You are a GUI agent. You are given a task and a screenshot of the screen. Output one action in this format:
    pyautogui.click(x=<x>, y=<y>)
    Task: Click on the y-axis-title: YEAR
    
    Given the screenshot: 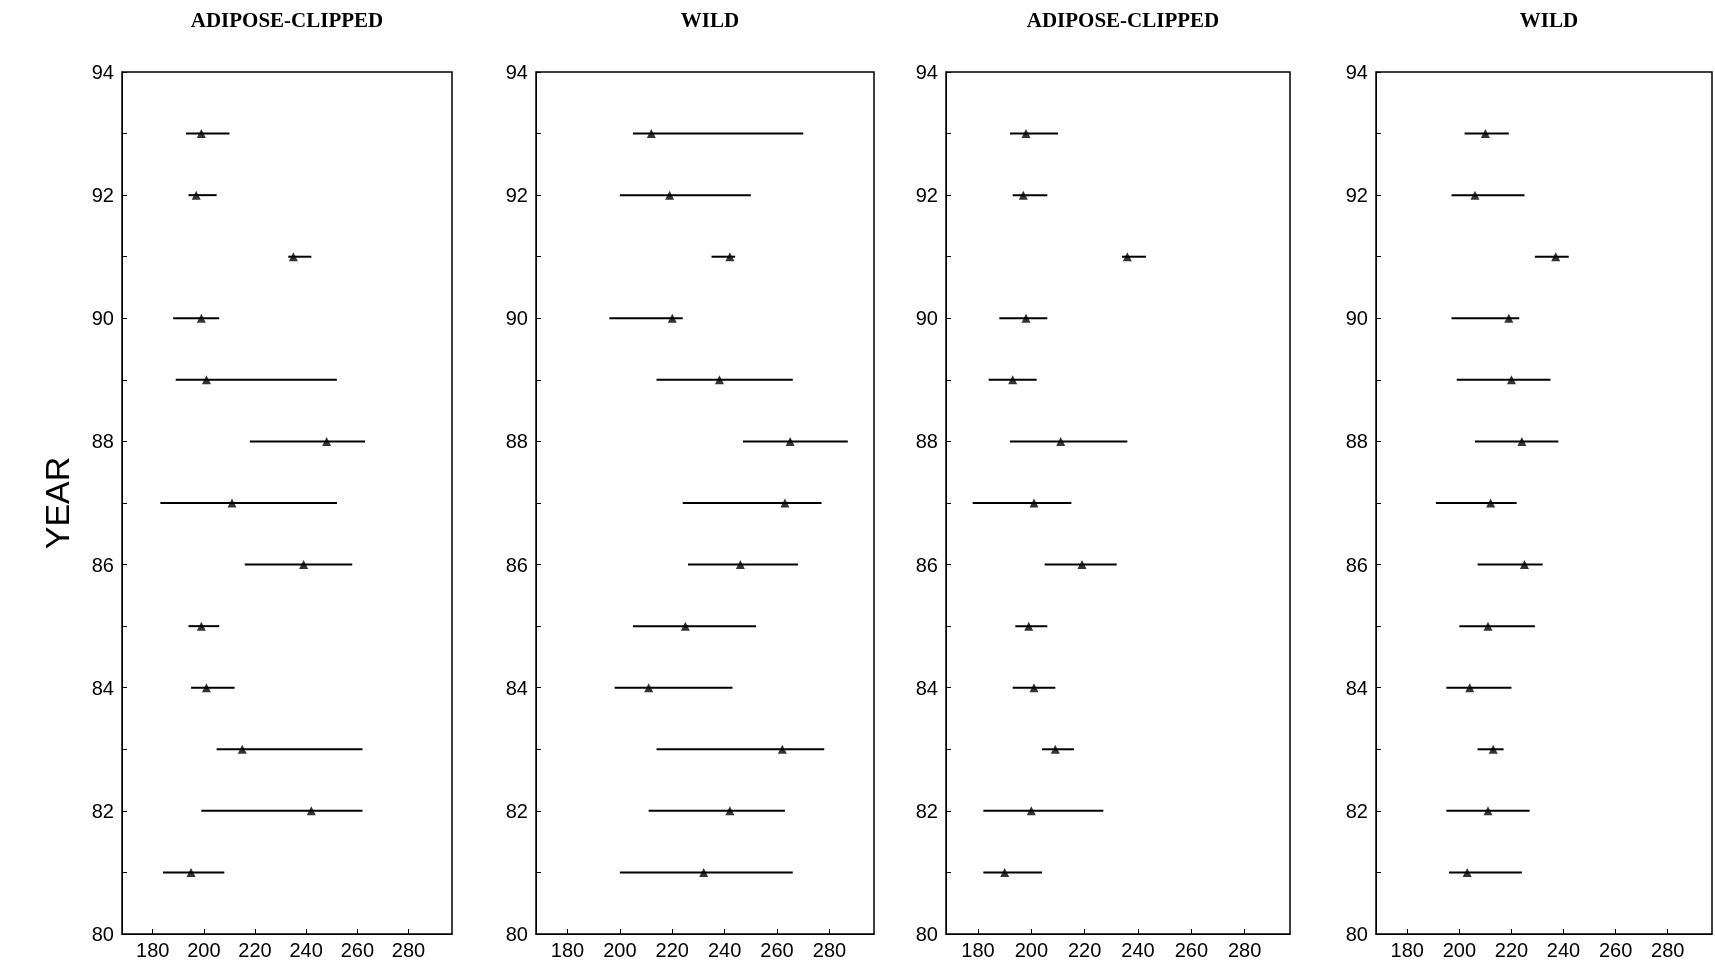 What is the action you would take?
    pyautogui.click(x=57, y=503)
    